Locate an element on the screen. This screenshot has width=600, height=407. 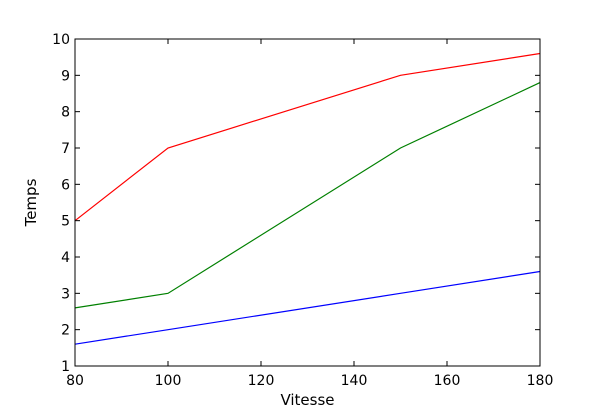
y-tick-label: 10 is located at coordinates (61, 40).